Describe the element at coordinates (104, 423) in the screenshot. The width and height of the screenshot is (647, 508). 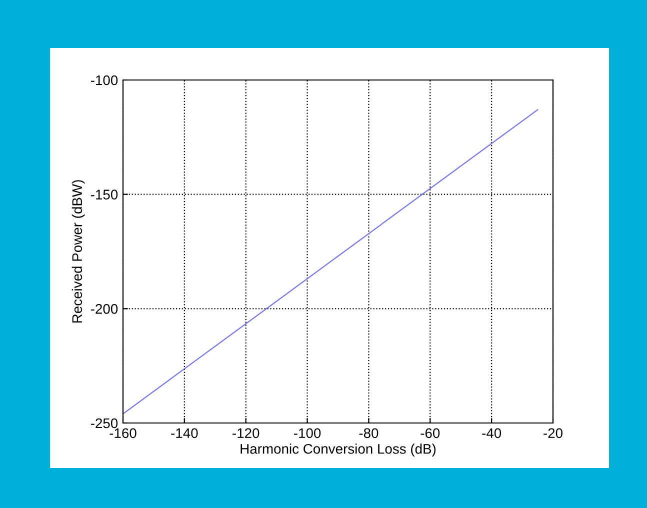
I see `y-tick-label: -250` at that location.